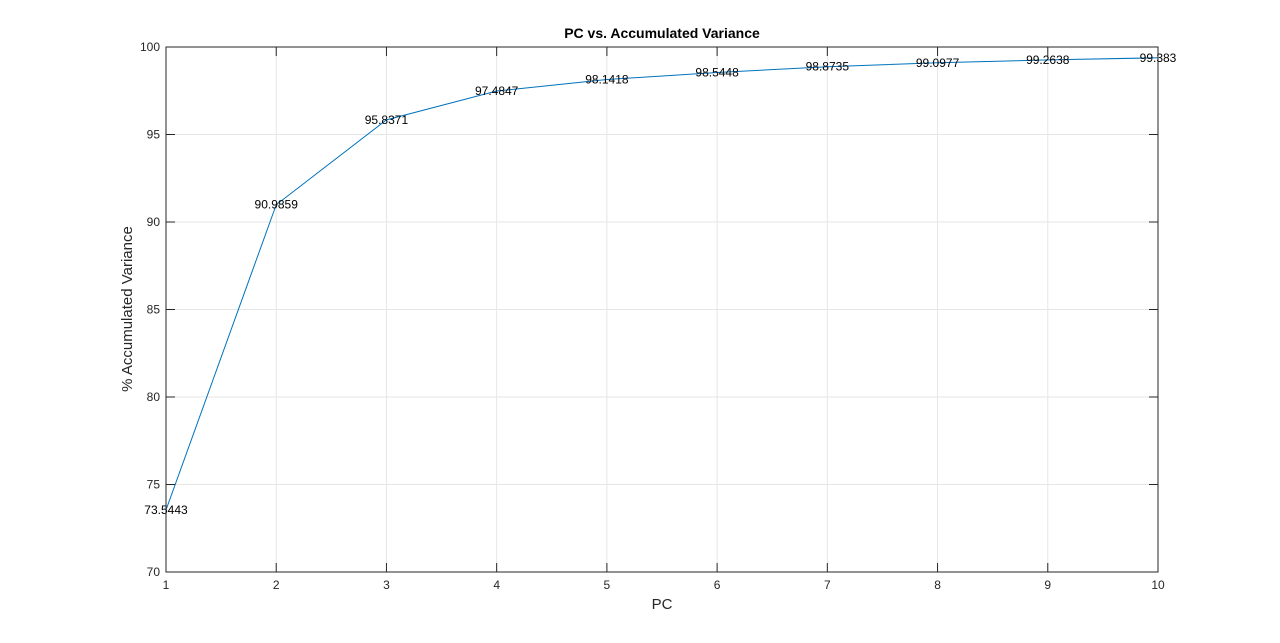  What do you see at coordinates (607, 585) in the screenshot?
I see `x-tick-label: 5` at bounding box center [607, 585].